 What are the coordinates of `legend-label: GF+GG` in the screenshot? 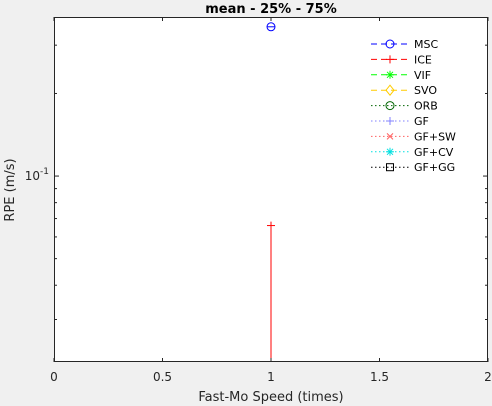 It's located at (434, 167).